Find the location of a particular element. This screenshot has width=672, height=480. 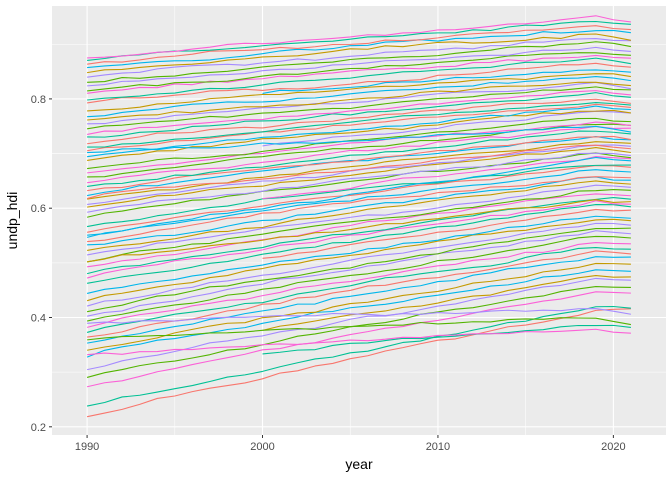

y-tick-label: 0.6 is located at coordinates (38, 209).